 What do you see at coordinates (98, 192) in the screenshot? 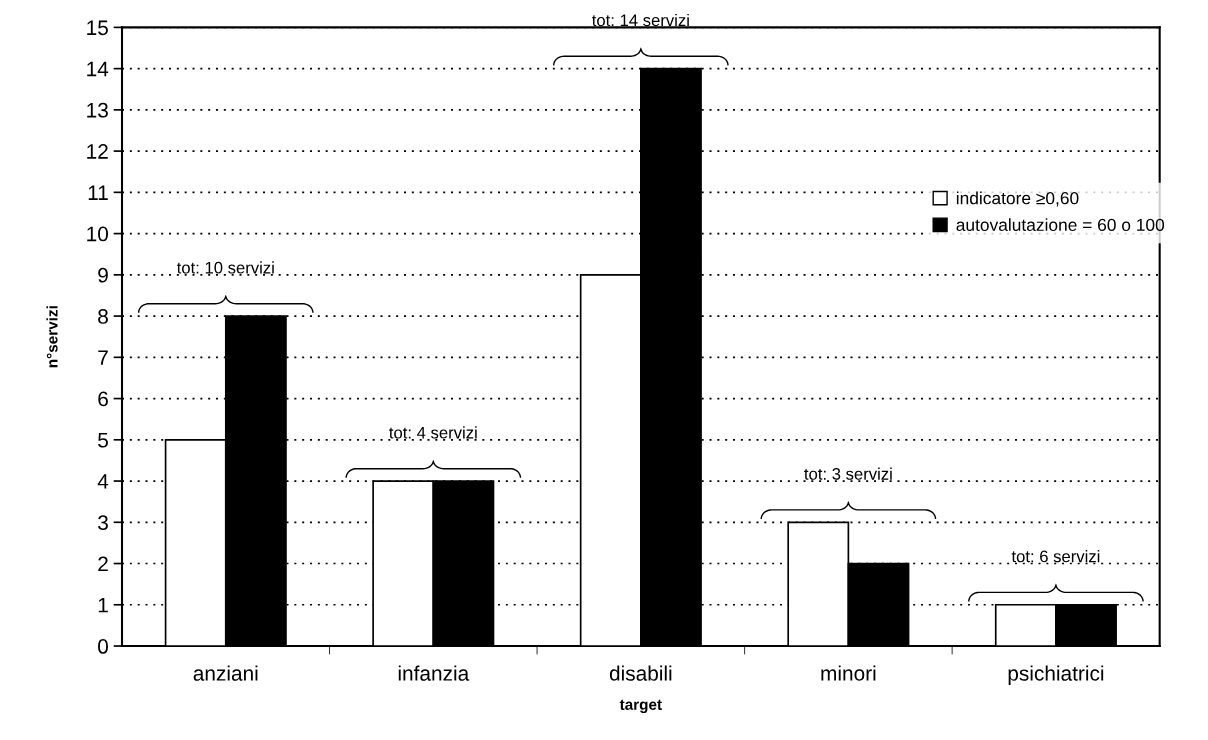
I see `y-tick-label: 11` at bounding box center [98, 192].